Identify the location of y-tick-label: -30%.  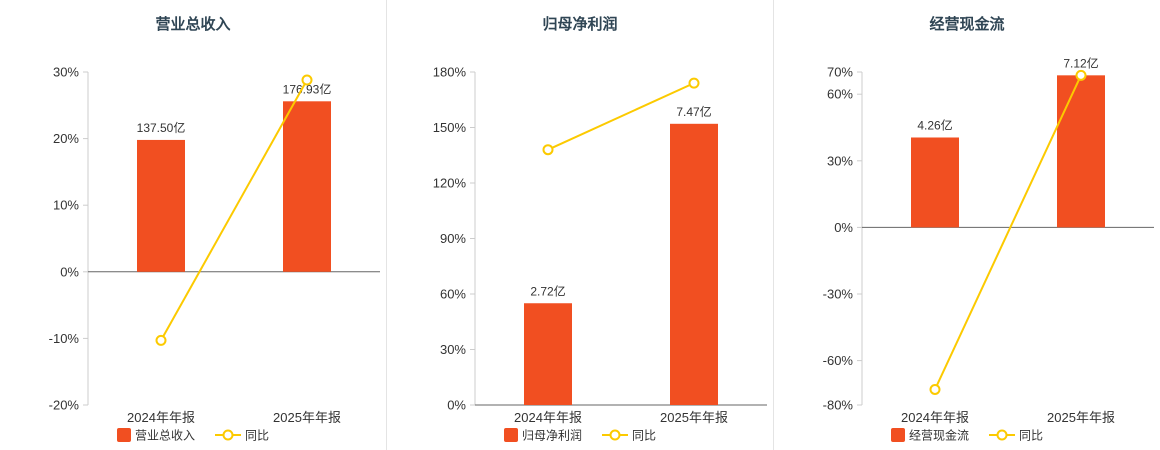
(838, 294).